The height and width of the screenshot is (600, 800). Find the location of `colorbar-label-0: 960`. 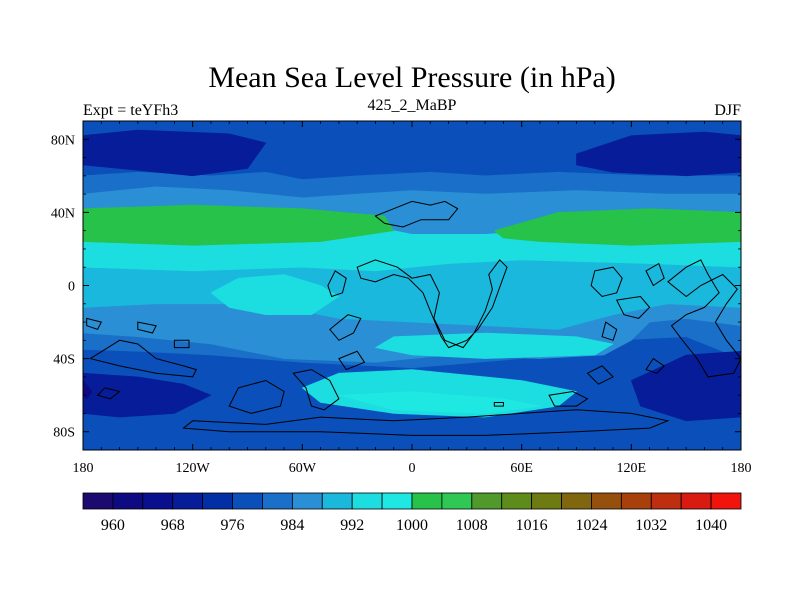

colorbar-label-0: 960 is located at coordinates (113, 525).